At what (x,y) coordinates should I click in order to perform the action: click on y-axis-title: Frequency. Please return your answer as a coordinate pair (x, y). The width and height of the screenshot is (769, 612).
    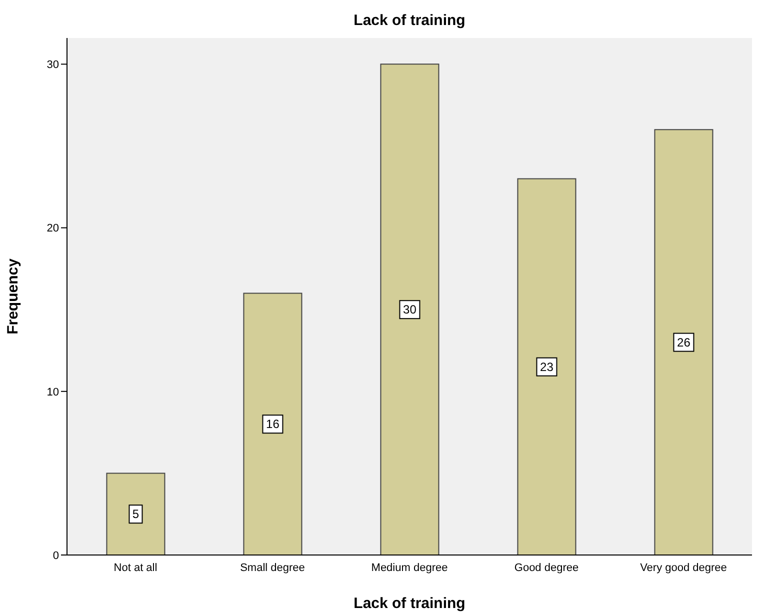
    Looking at the image, I should click on (13, 296).